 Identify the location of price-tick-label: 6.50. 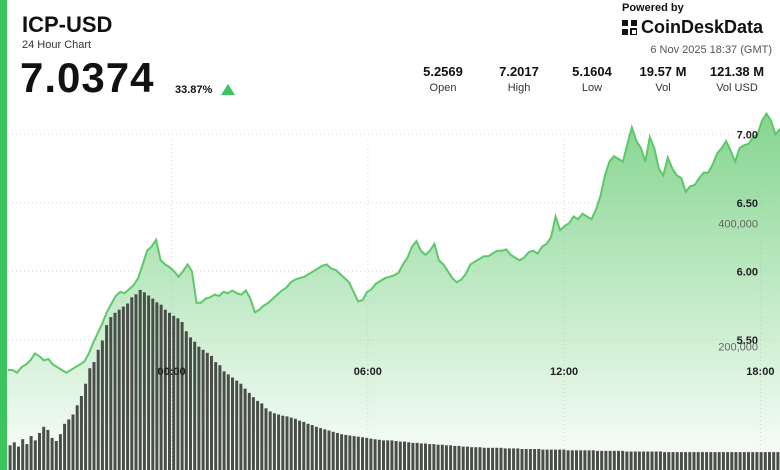
(747, 204).